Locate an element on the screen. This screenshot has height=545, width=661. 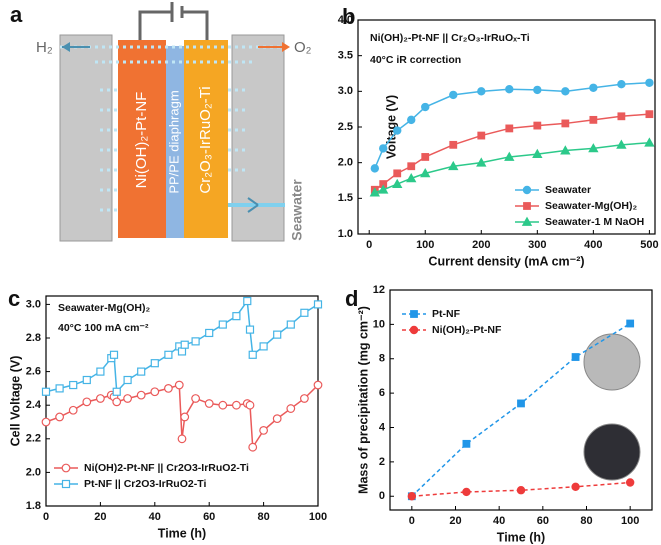
h2-label: H₂ is located at coordinates (44, 47).